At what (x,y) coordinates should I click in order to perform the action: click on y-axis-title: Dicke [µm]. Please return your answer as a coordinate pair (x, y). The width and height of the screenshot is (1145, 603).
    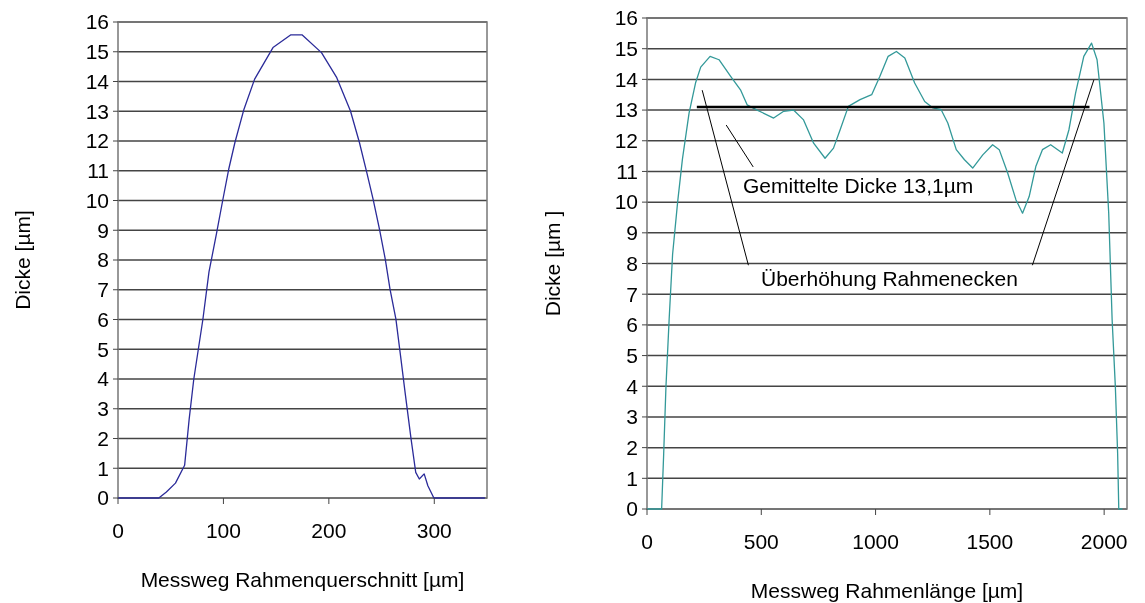
    Looking at the image, I should click on (22, 260).